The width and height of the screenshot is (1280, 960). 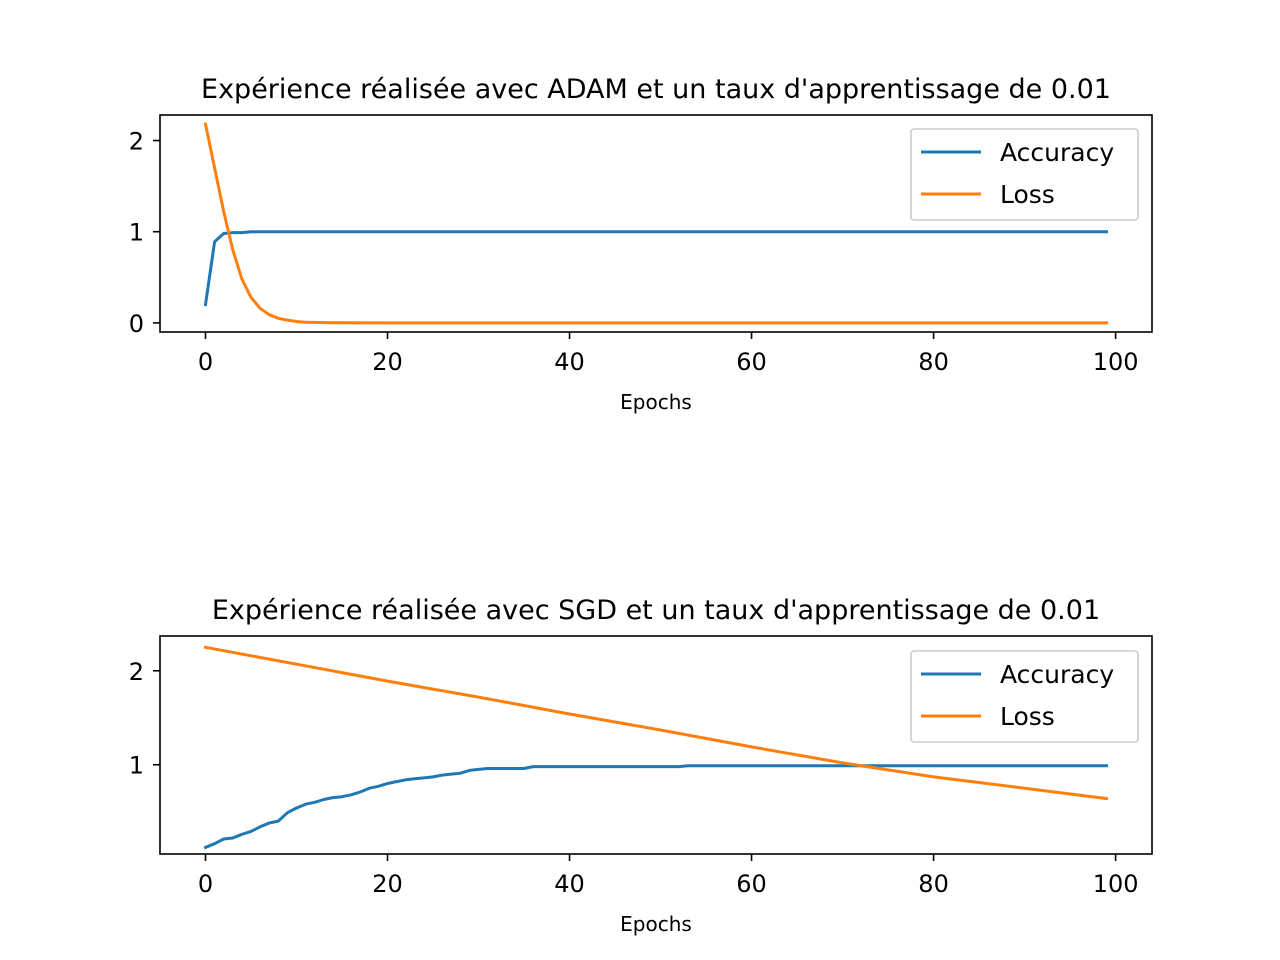 What do you see at coordinates (144, 719) in the screenshot?
I see `y-axis: 12` at bounding box center [144, 719].